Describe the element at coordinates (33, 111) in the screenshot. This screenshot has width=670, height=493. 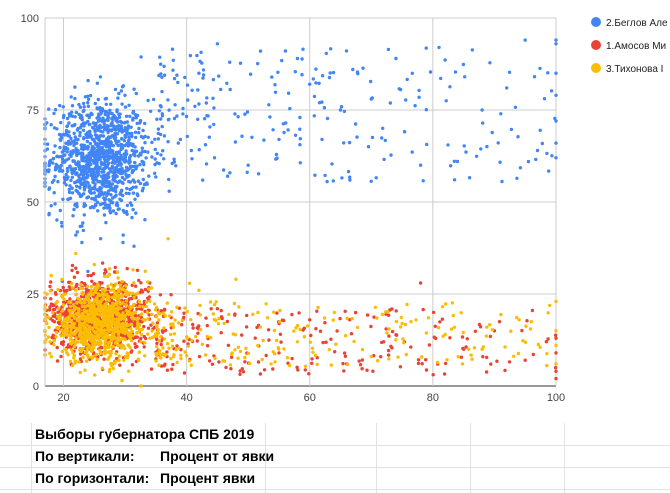
I see `y-tick-label: 75` at that location.